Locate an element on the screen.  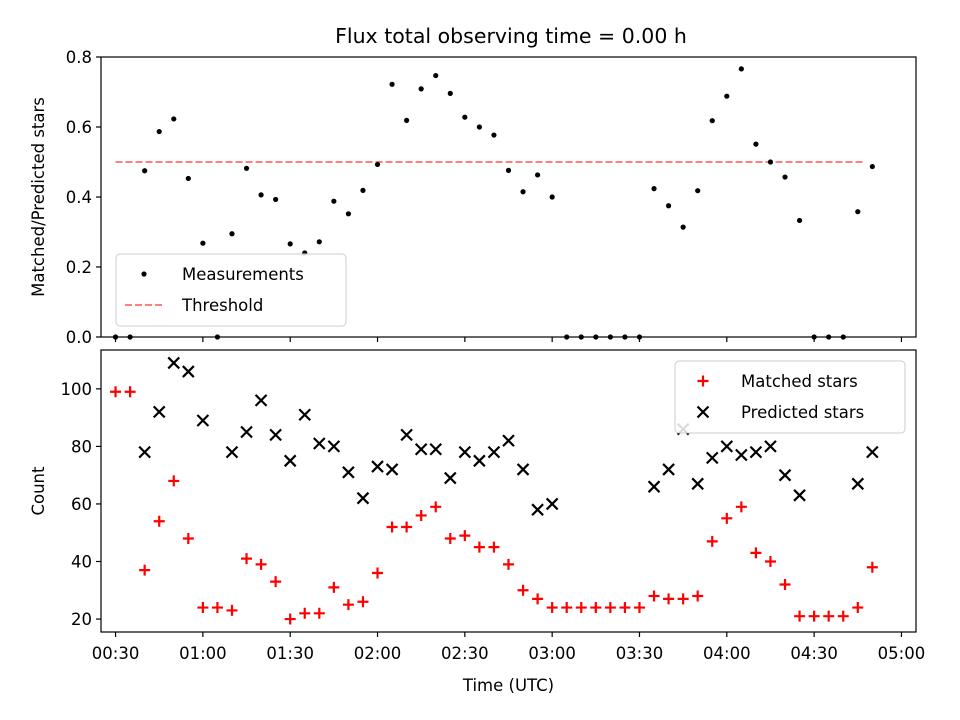
x-tick-label: 02:00 is located at coordinates (378, 653).